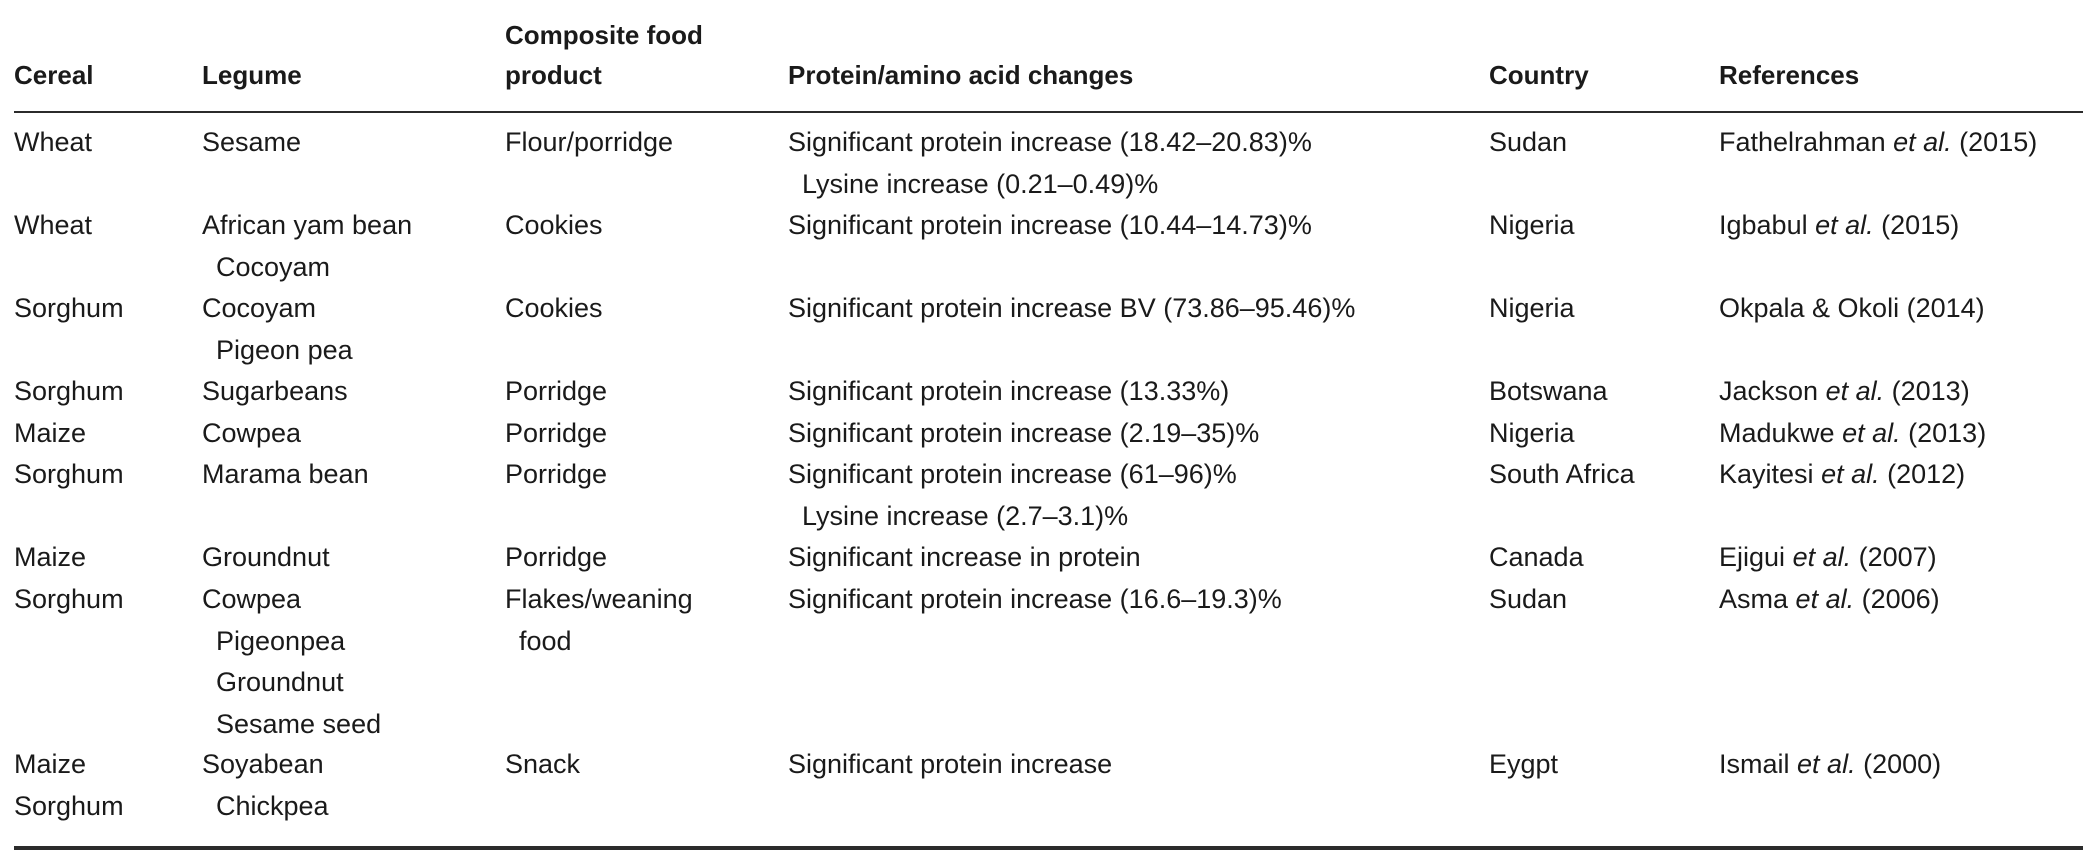 This screenshot has height=860, width=2083. I want to click on cell-product: Flour/porridge, so click(589, 143).